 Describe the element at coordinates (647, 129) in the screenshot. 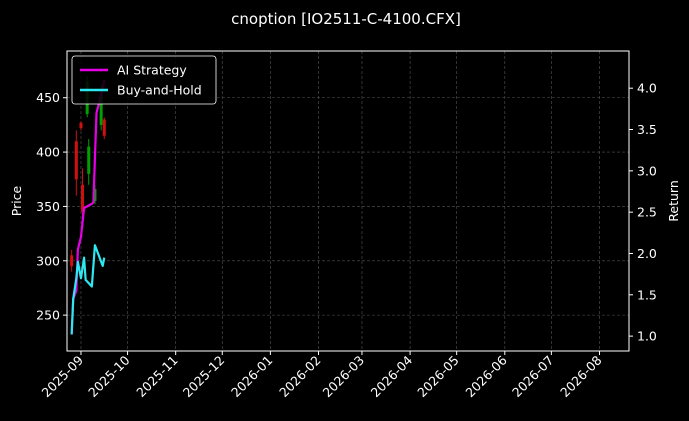

I see `y-tick-label-right: 3.5` at that location.